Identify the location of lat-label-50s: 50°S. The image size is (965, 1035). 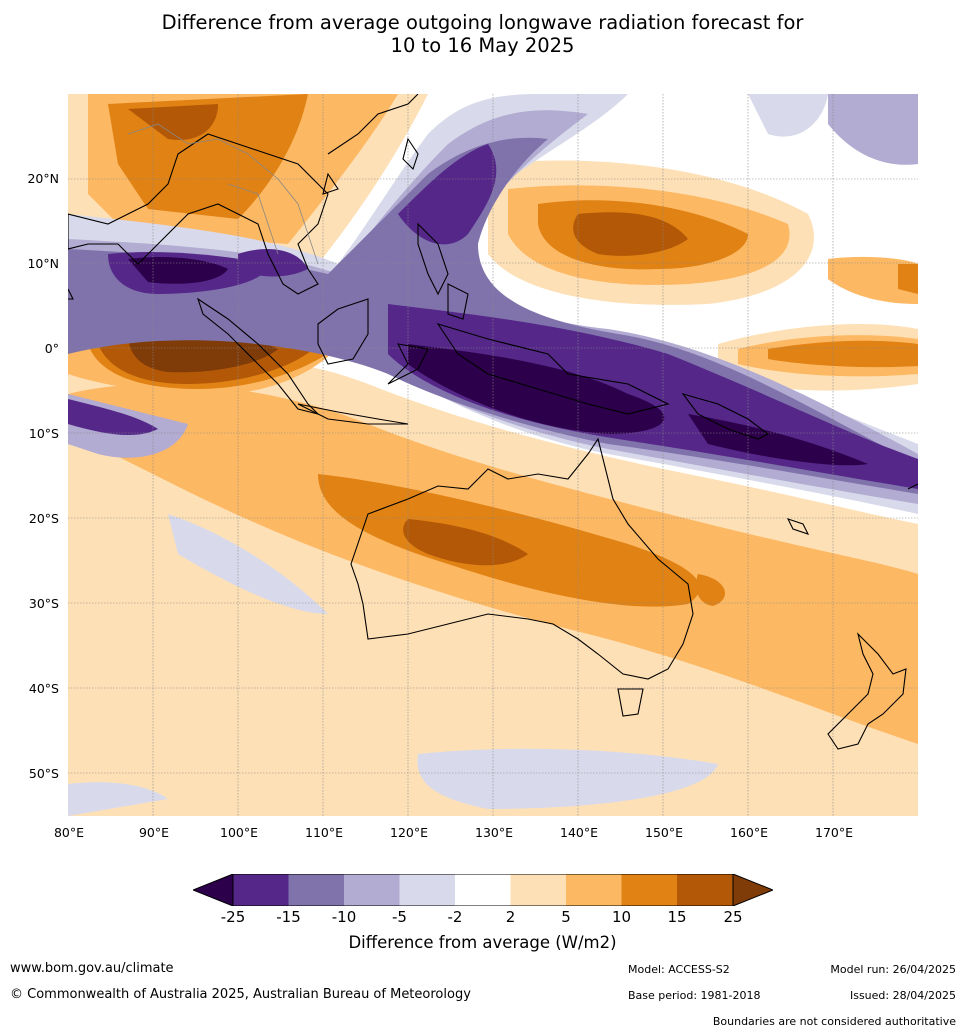
(43, 773).